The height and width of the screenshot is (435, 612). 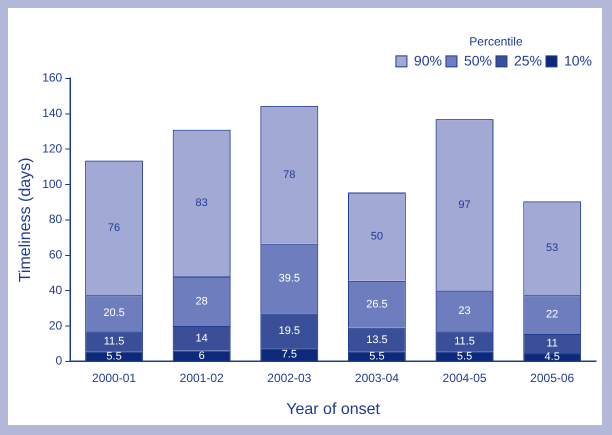 What do you see at coordinates (377, 236) in the screenshot?
I see `data-label: 50` at bounding box center [377, 236].